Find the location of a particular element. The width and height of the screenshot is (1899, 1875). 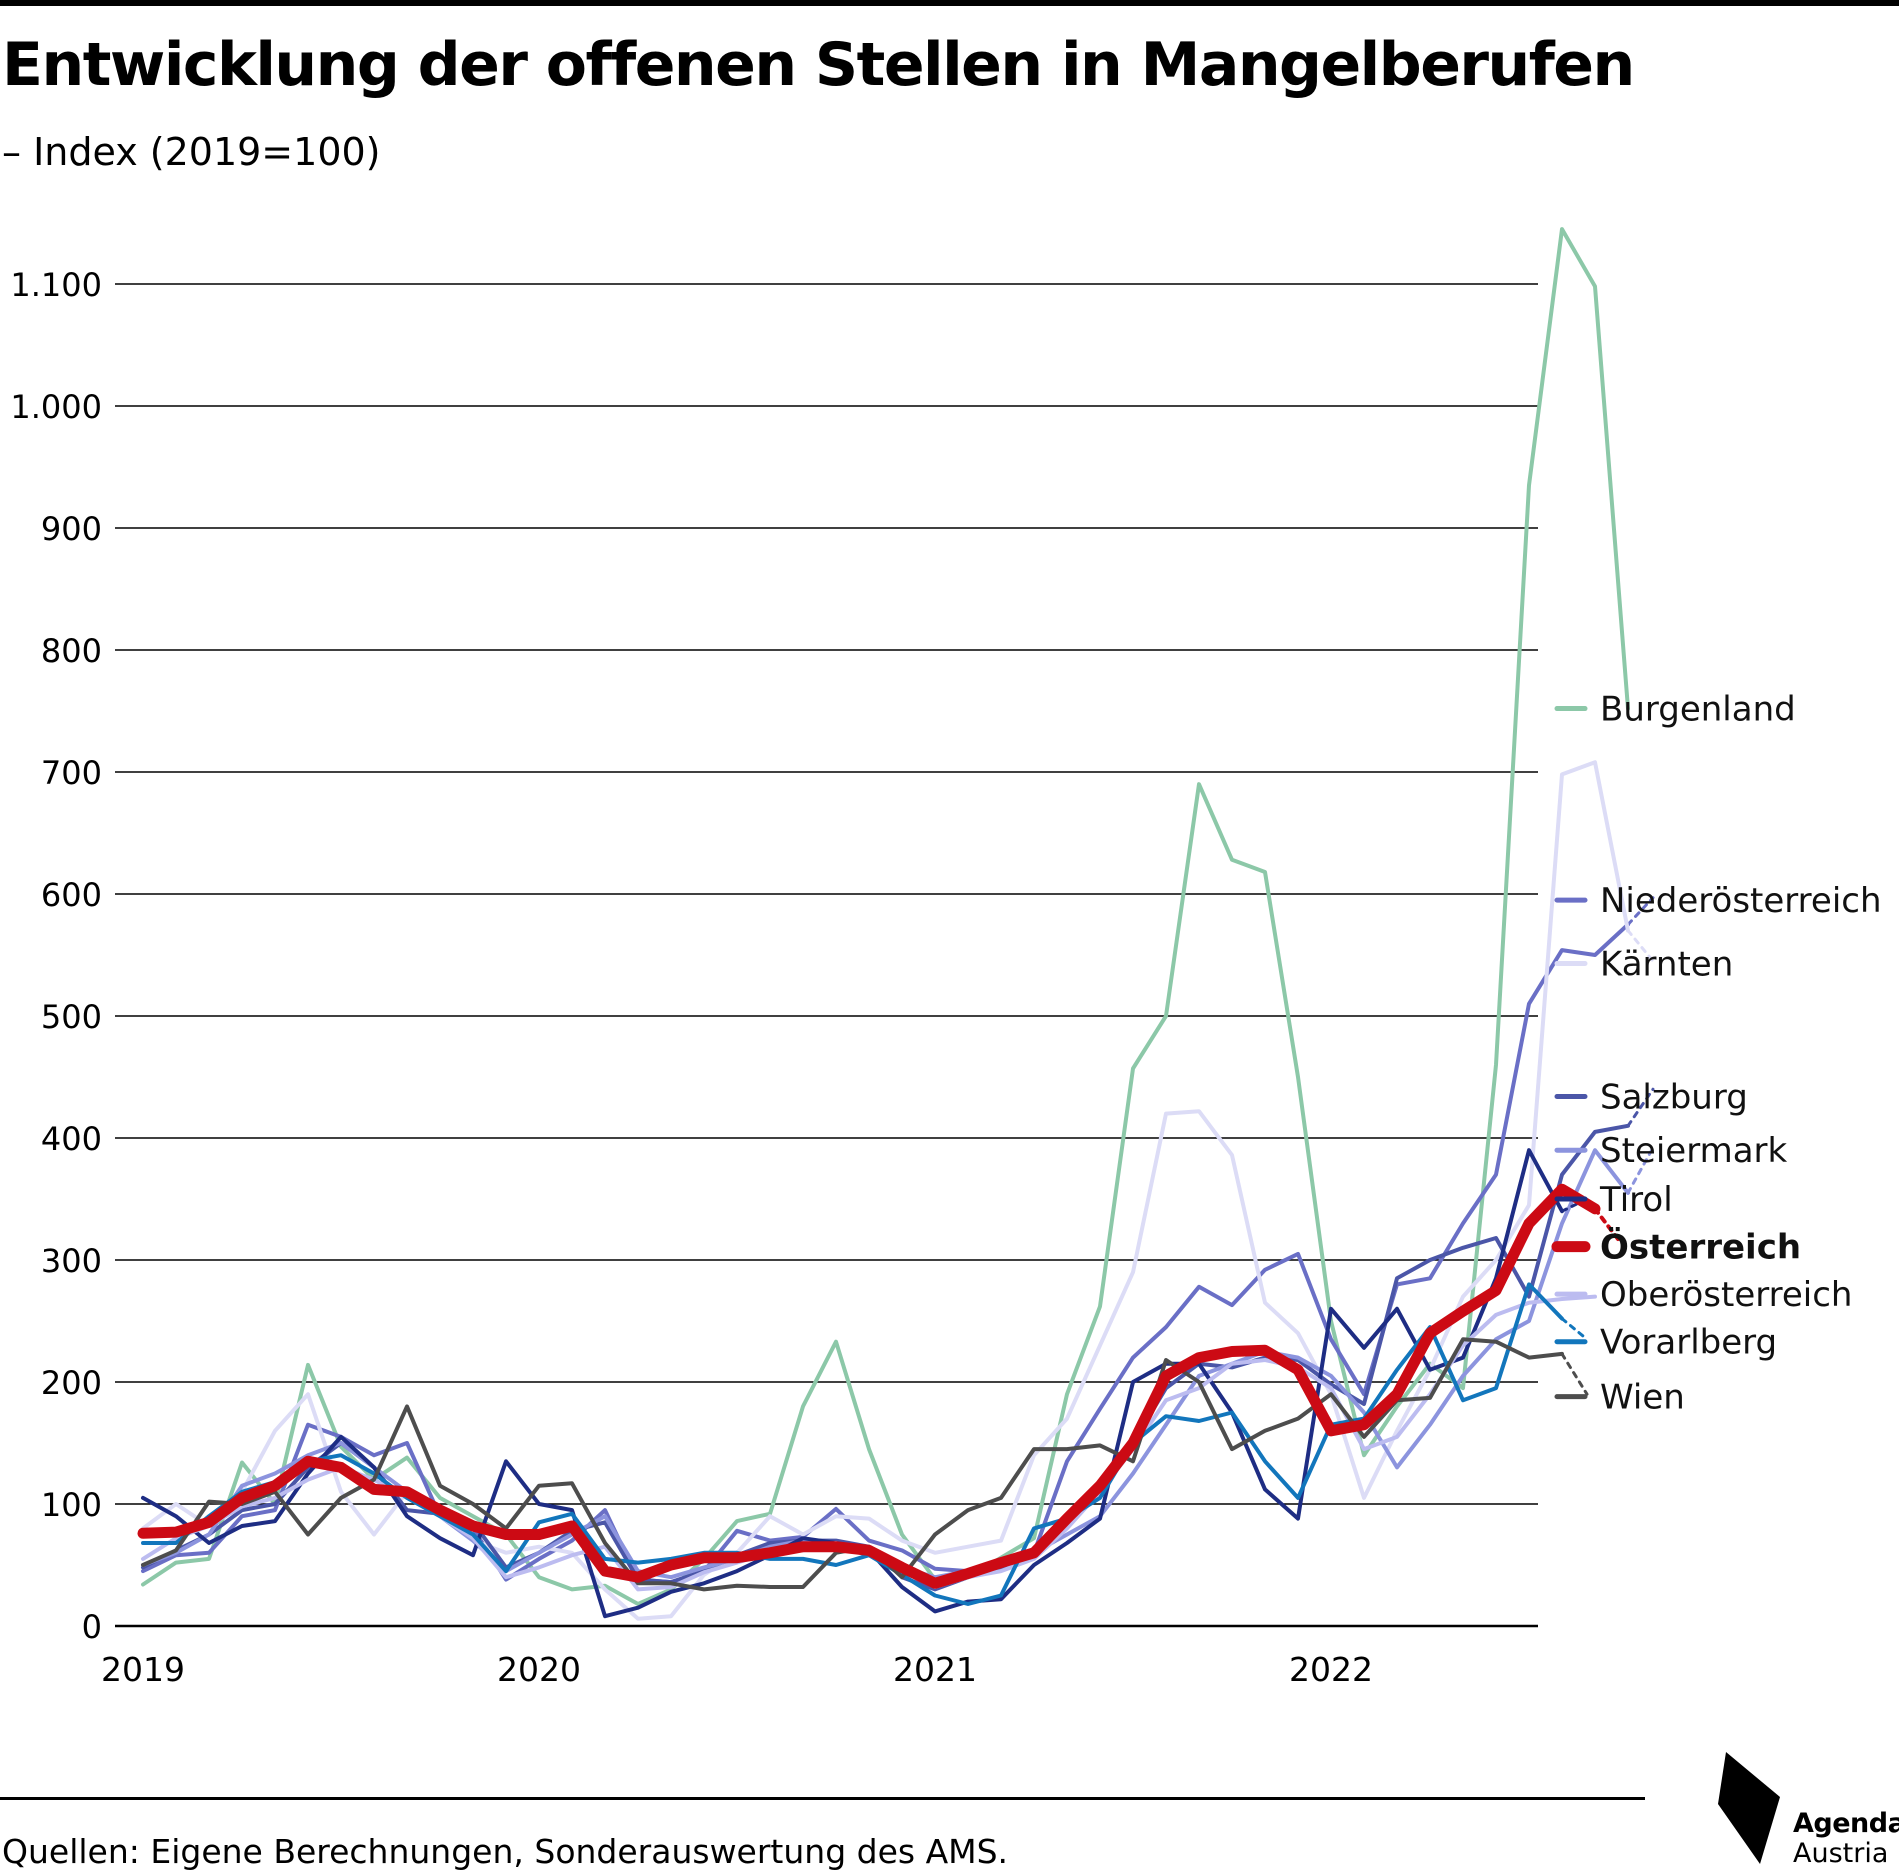

legend-label: Salzburg is located at coordinates (1674, 1098).